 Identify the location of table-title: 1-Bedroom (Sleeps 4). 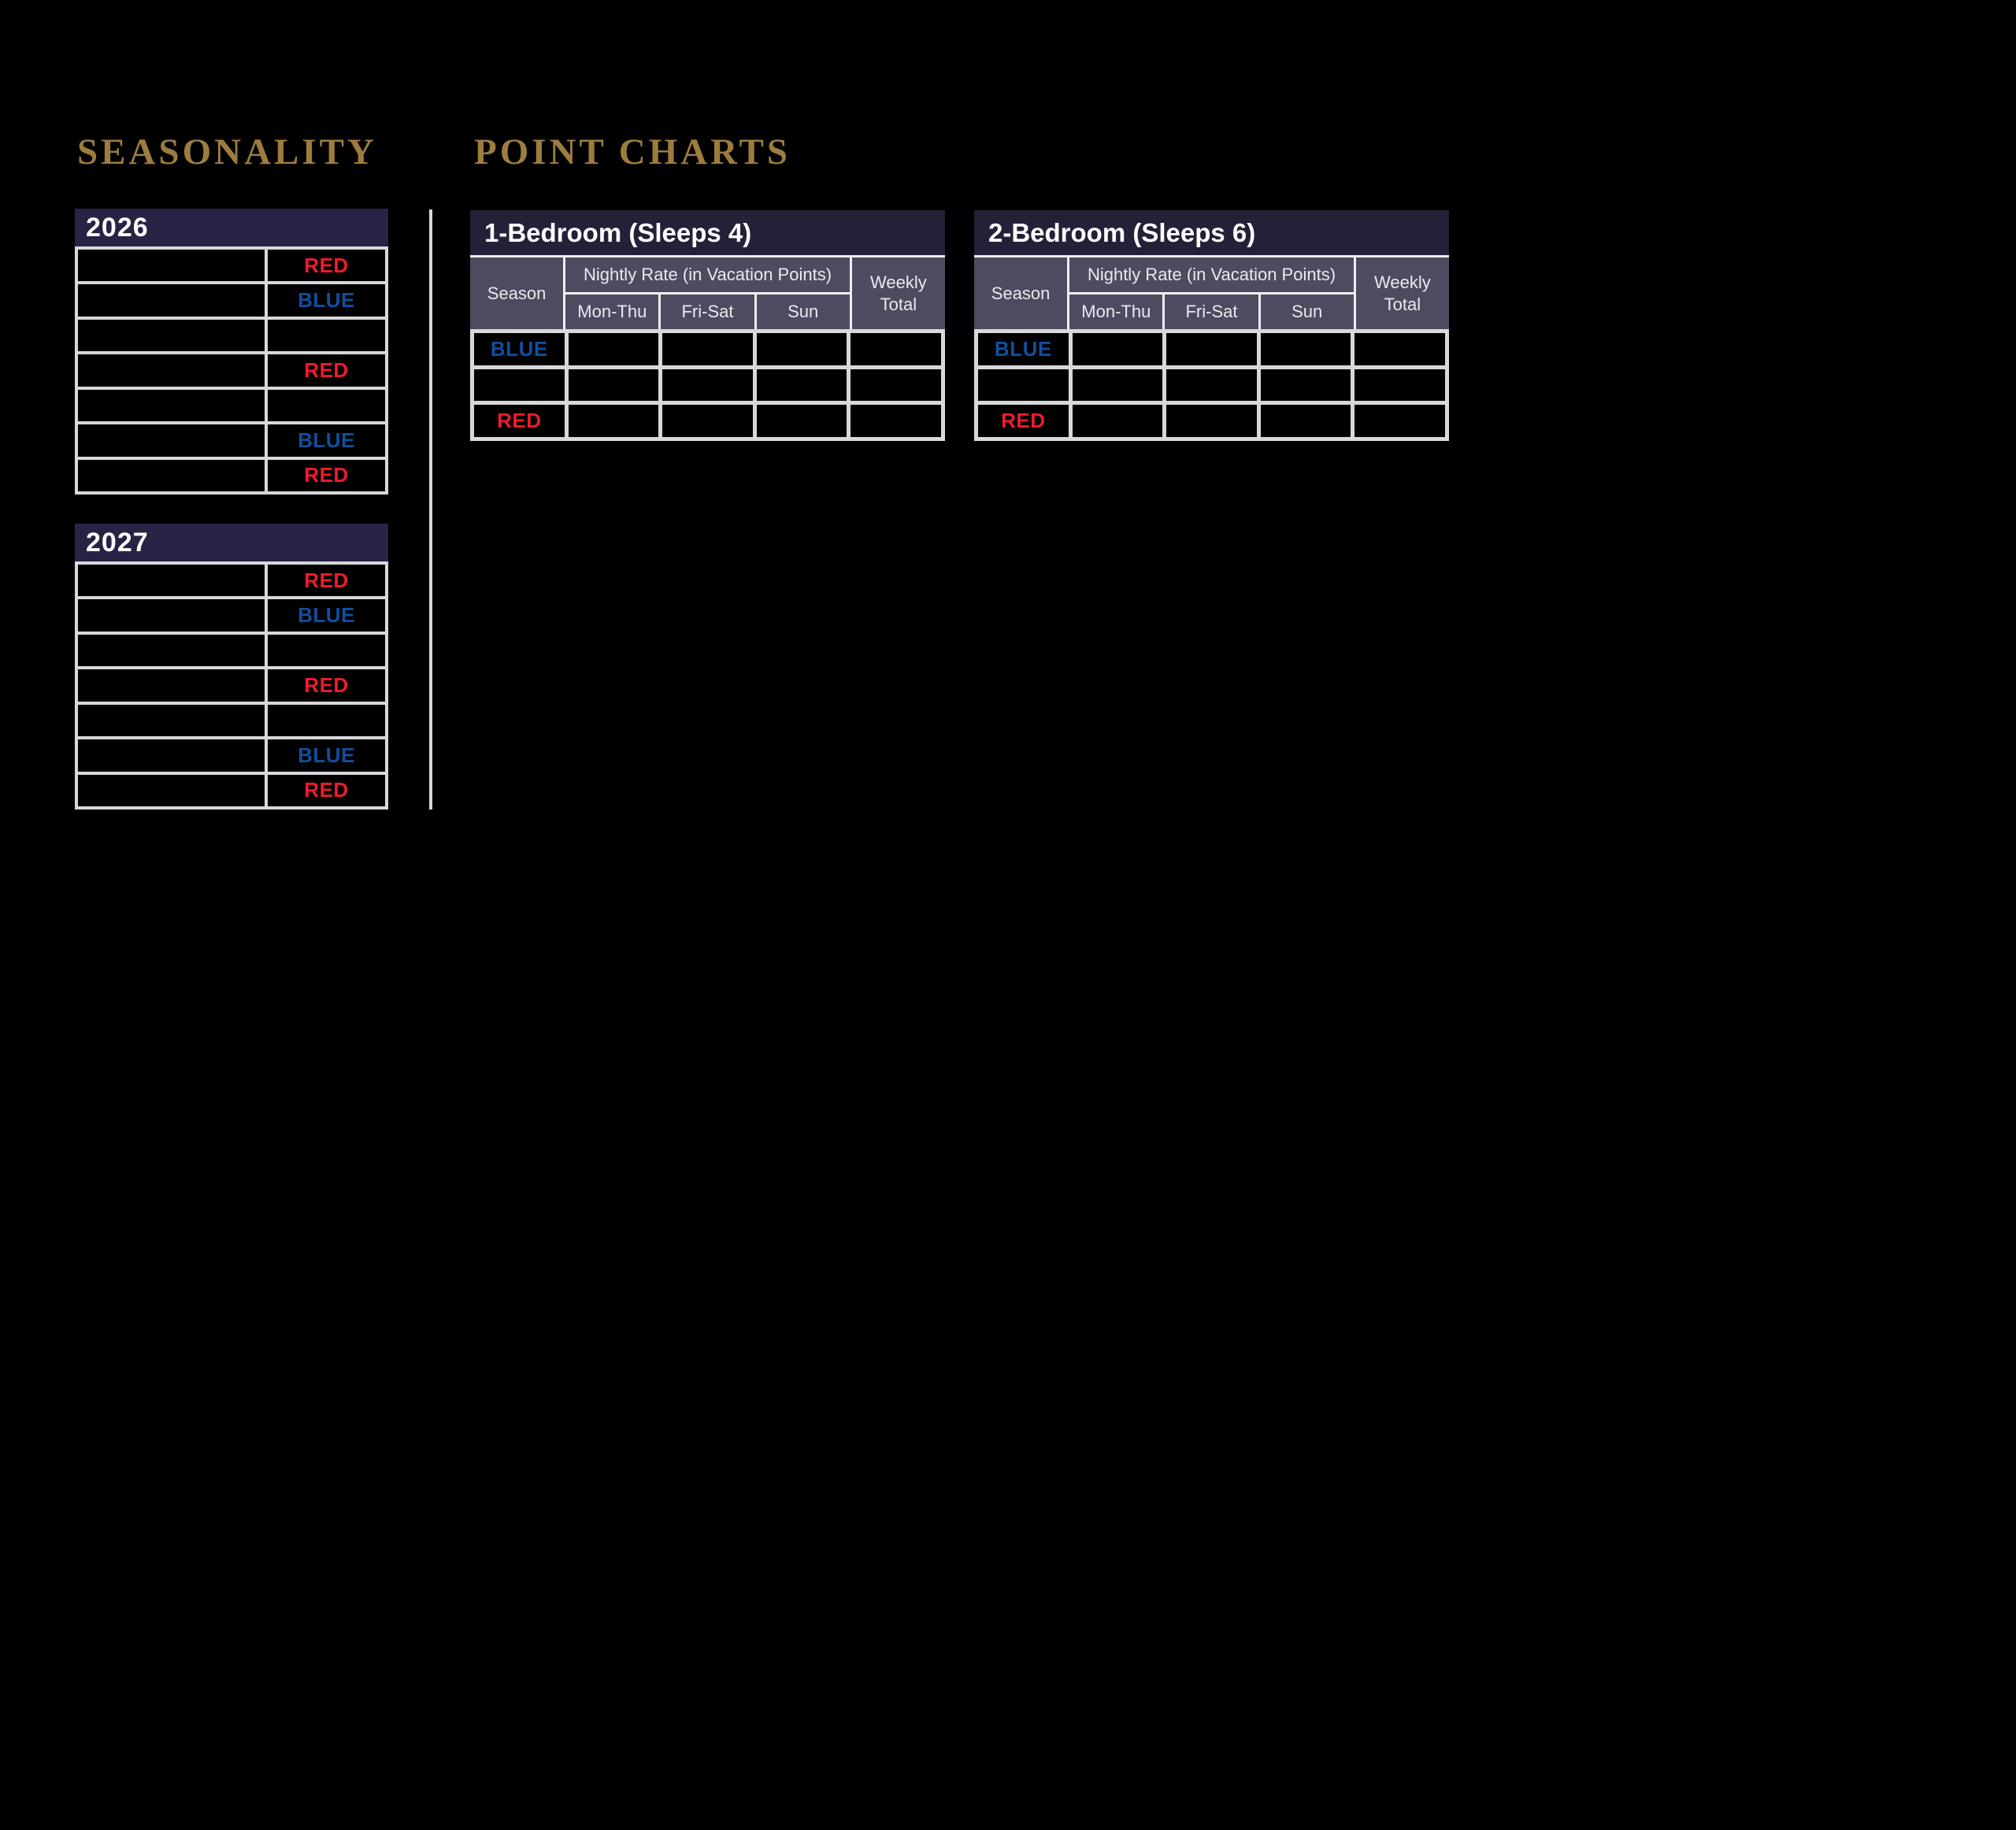
(707, 232).